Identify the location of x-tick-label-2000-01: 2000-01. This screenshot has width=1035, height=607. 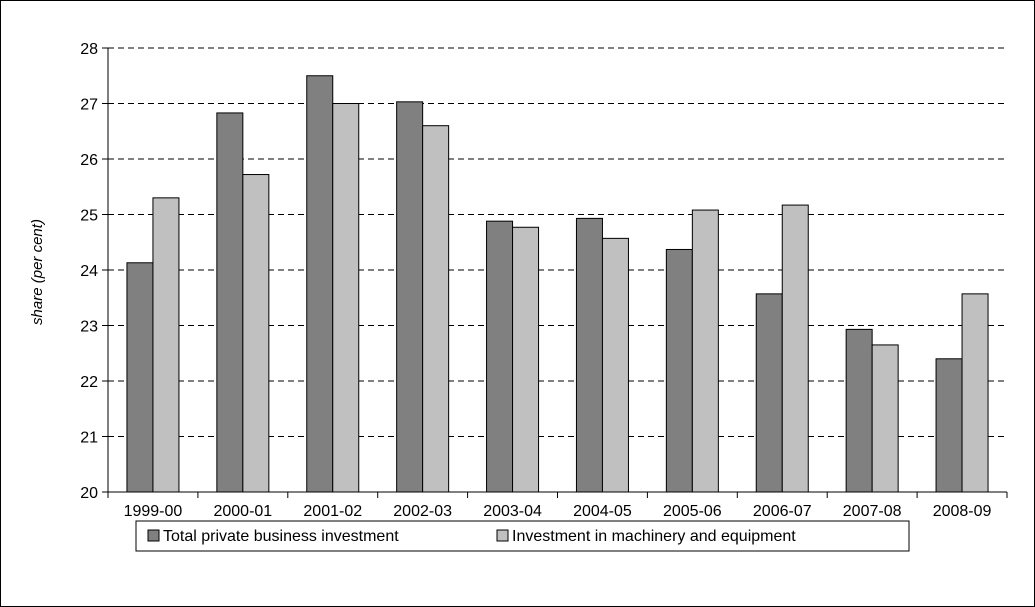
(242, 511).